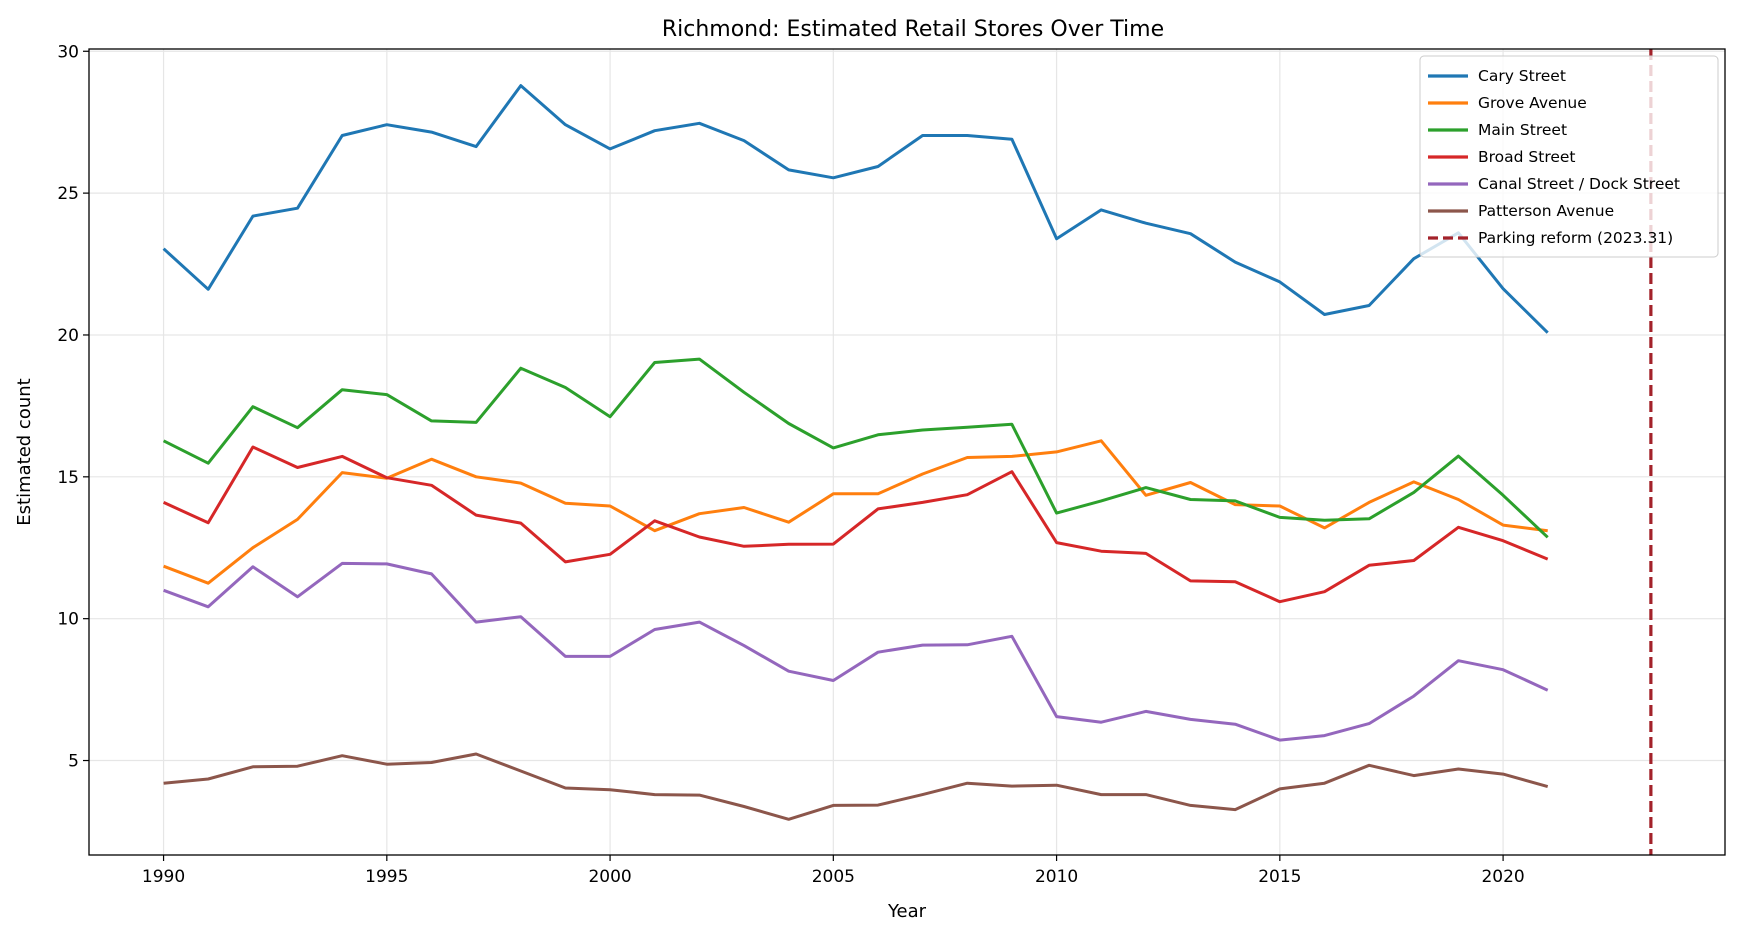 This screenshot has width=1741, height=940. I want to click on y-tick-label: 25, so click(68, 194).